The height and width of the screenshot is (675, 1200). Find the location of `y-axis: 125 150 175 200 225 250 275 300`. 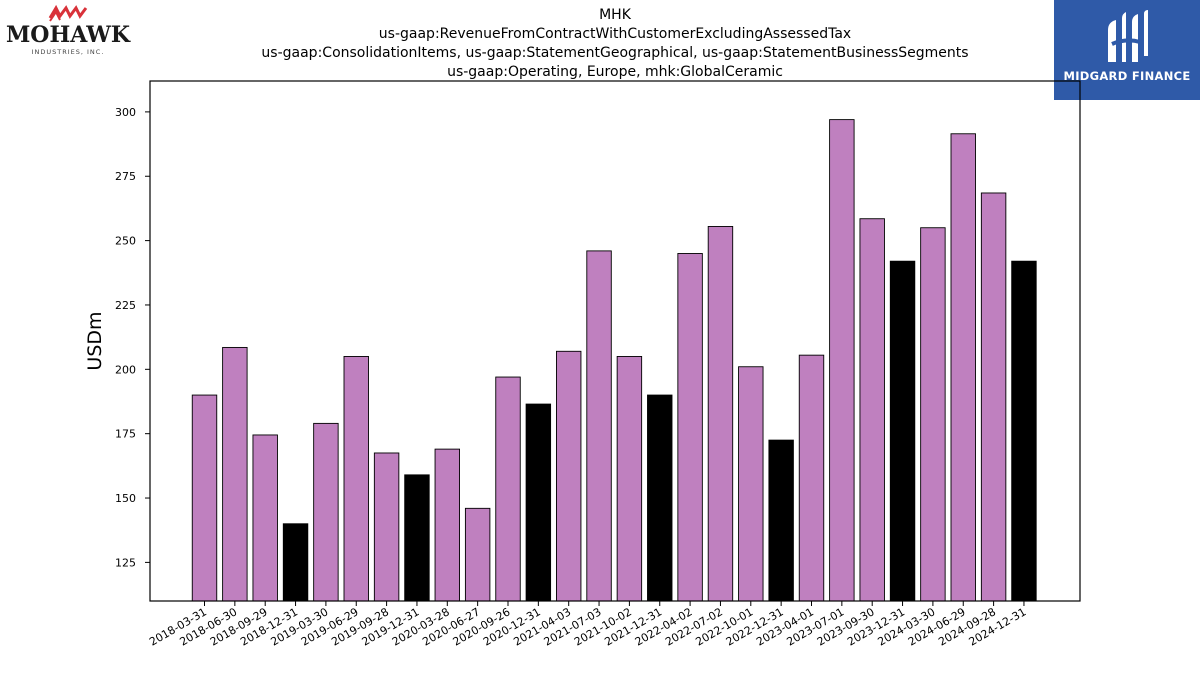

y-axis: 125 150 175 200 225 250 275 300 is located at coordinates (132, 337).